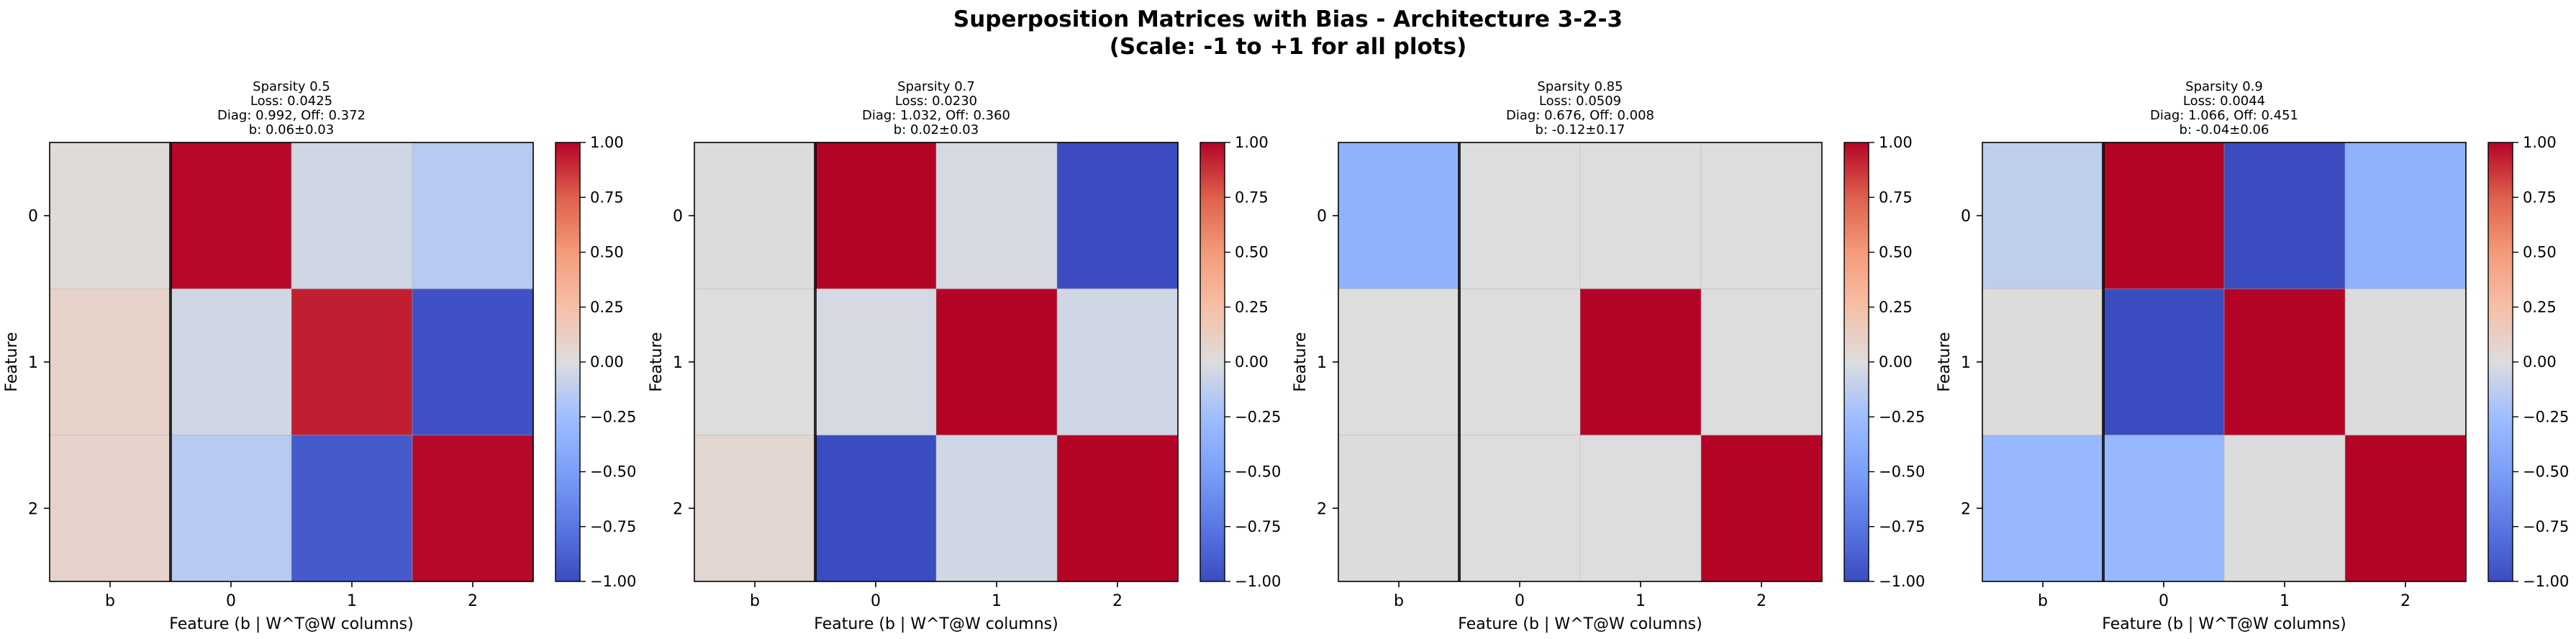 Image resolution: width=2576 pixels, height=639 pixels. I want to click on panel-title-line-2: Loss: 0.0230, so click(936, 101).